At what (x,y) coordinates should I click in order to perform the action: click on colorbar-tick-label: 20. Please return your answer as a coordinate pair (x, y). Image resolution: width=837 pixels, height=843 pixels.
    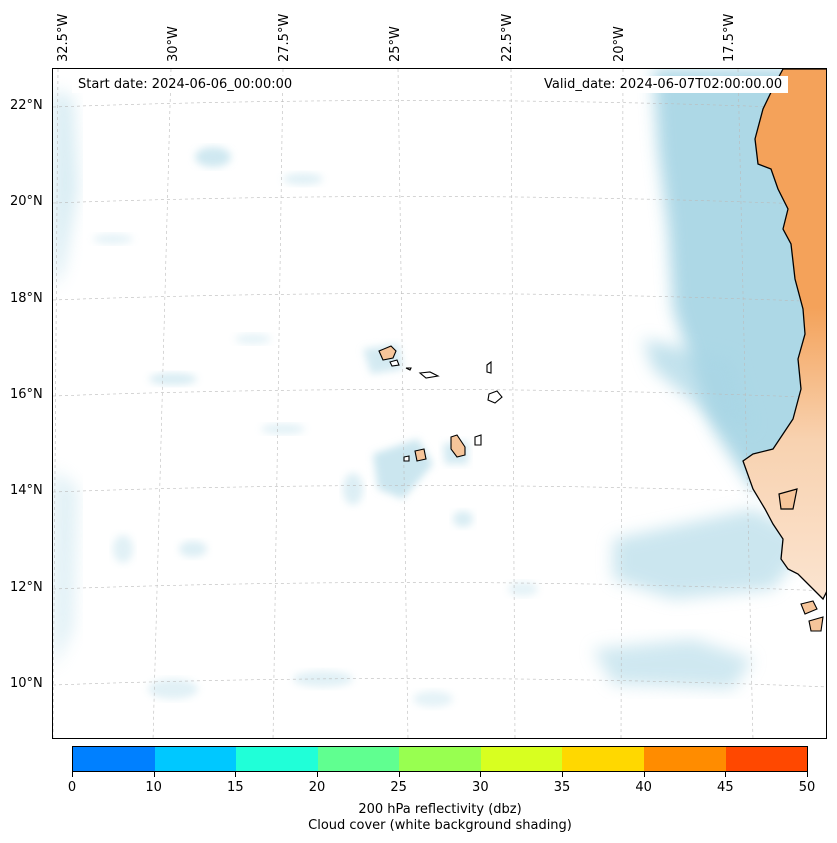
    Looking at the image, I should click on (317, 787).